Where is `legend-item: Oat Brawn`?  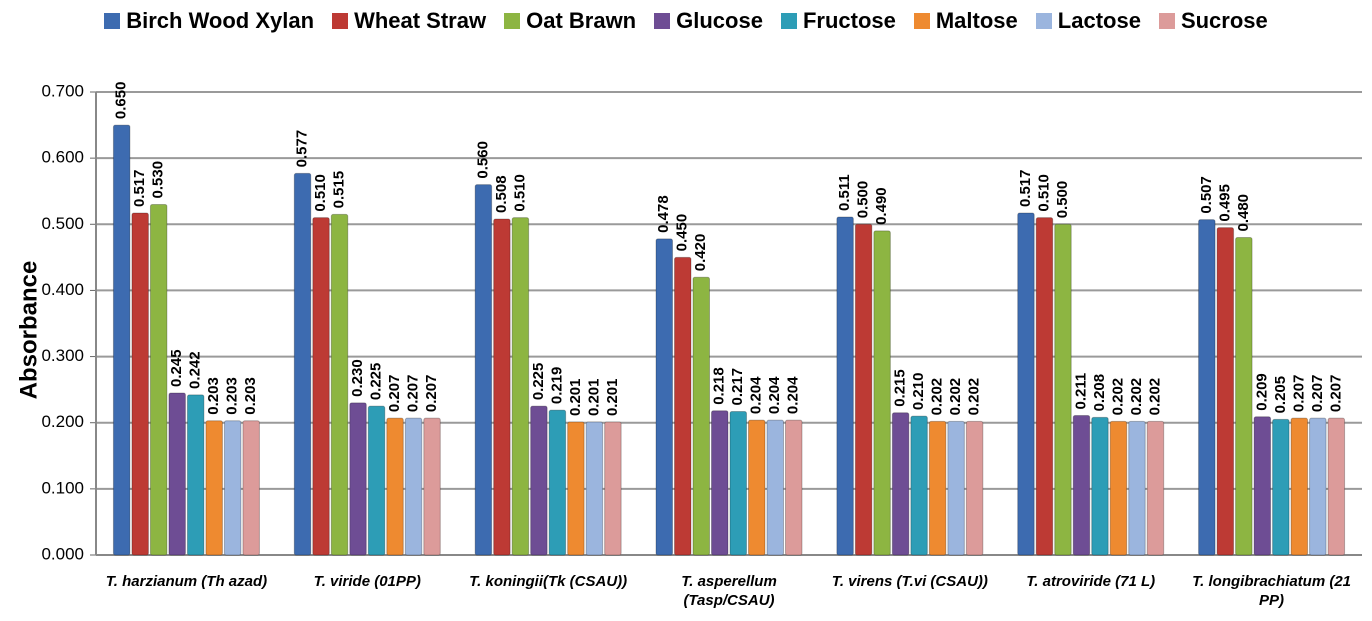
legend-item: Oat Brawn is located at coordinates (570, 21).